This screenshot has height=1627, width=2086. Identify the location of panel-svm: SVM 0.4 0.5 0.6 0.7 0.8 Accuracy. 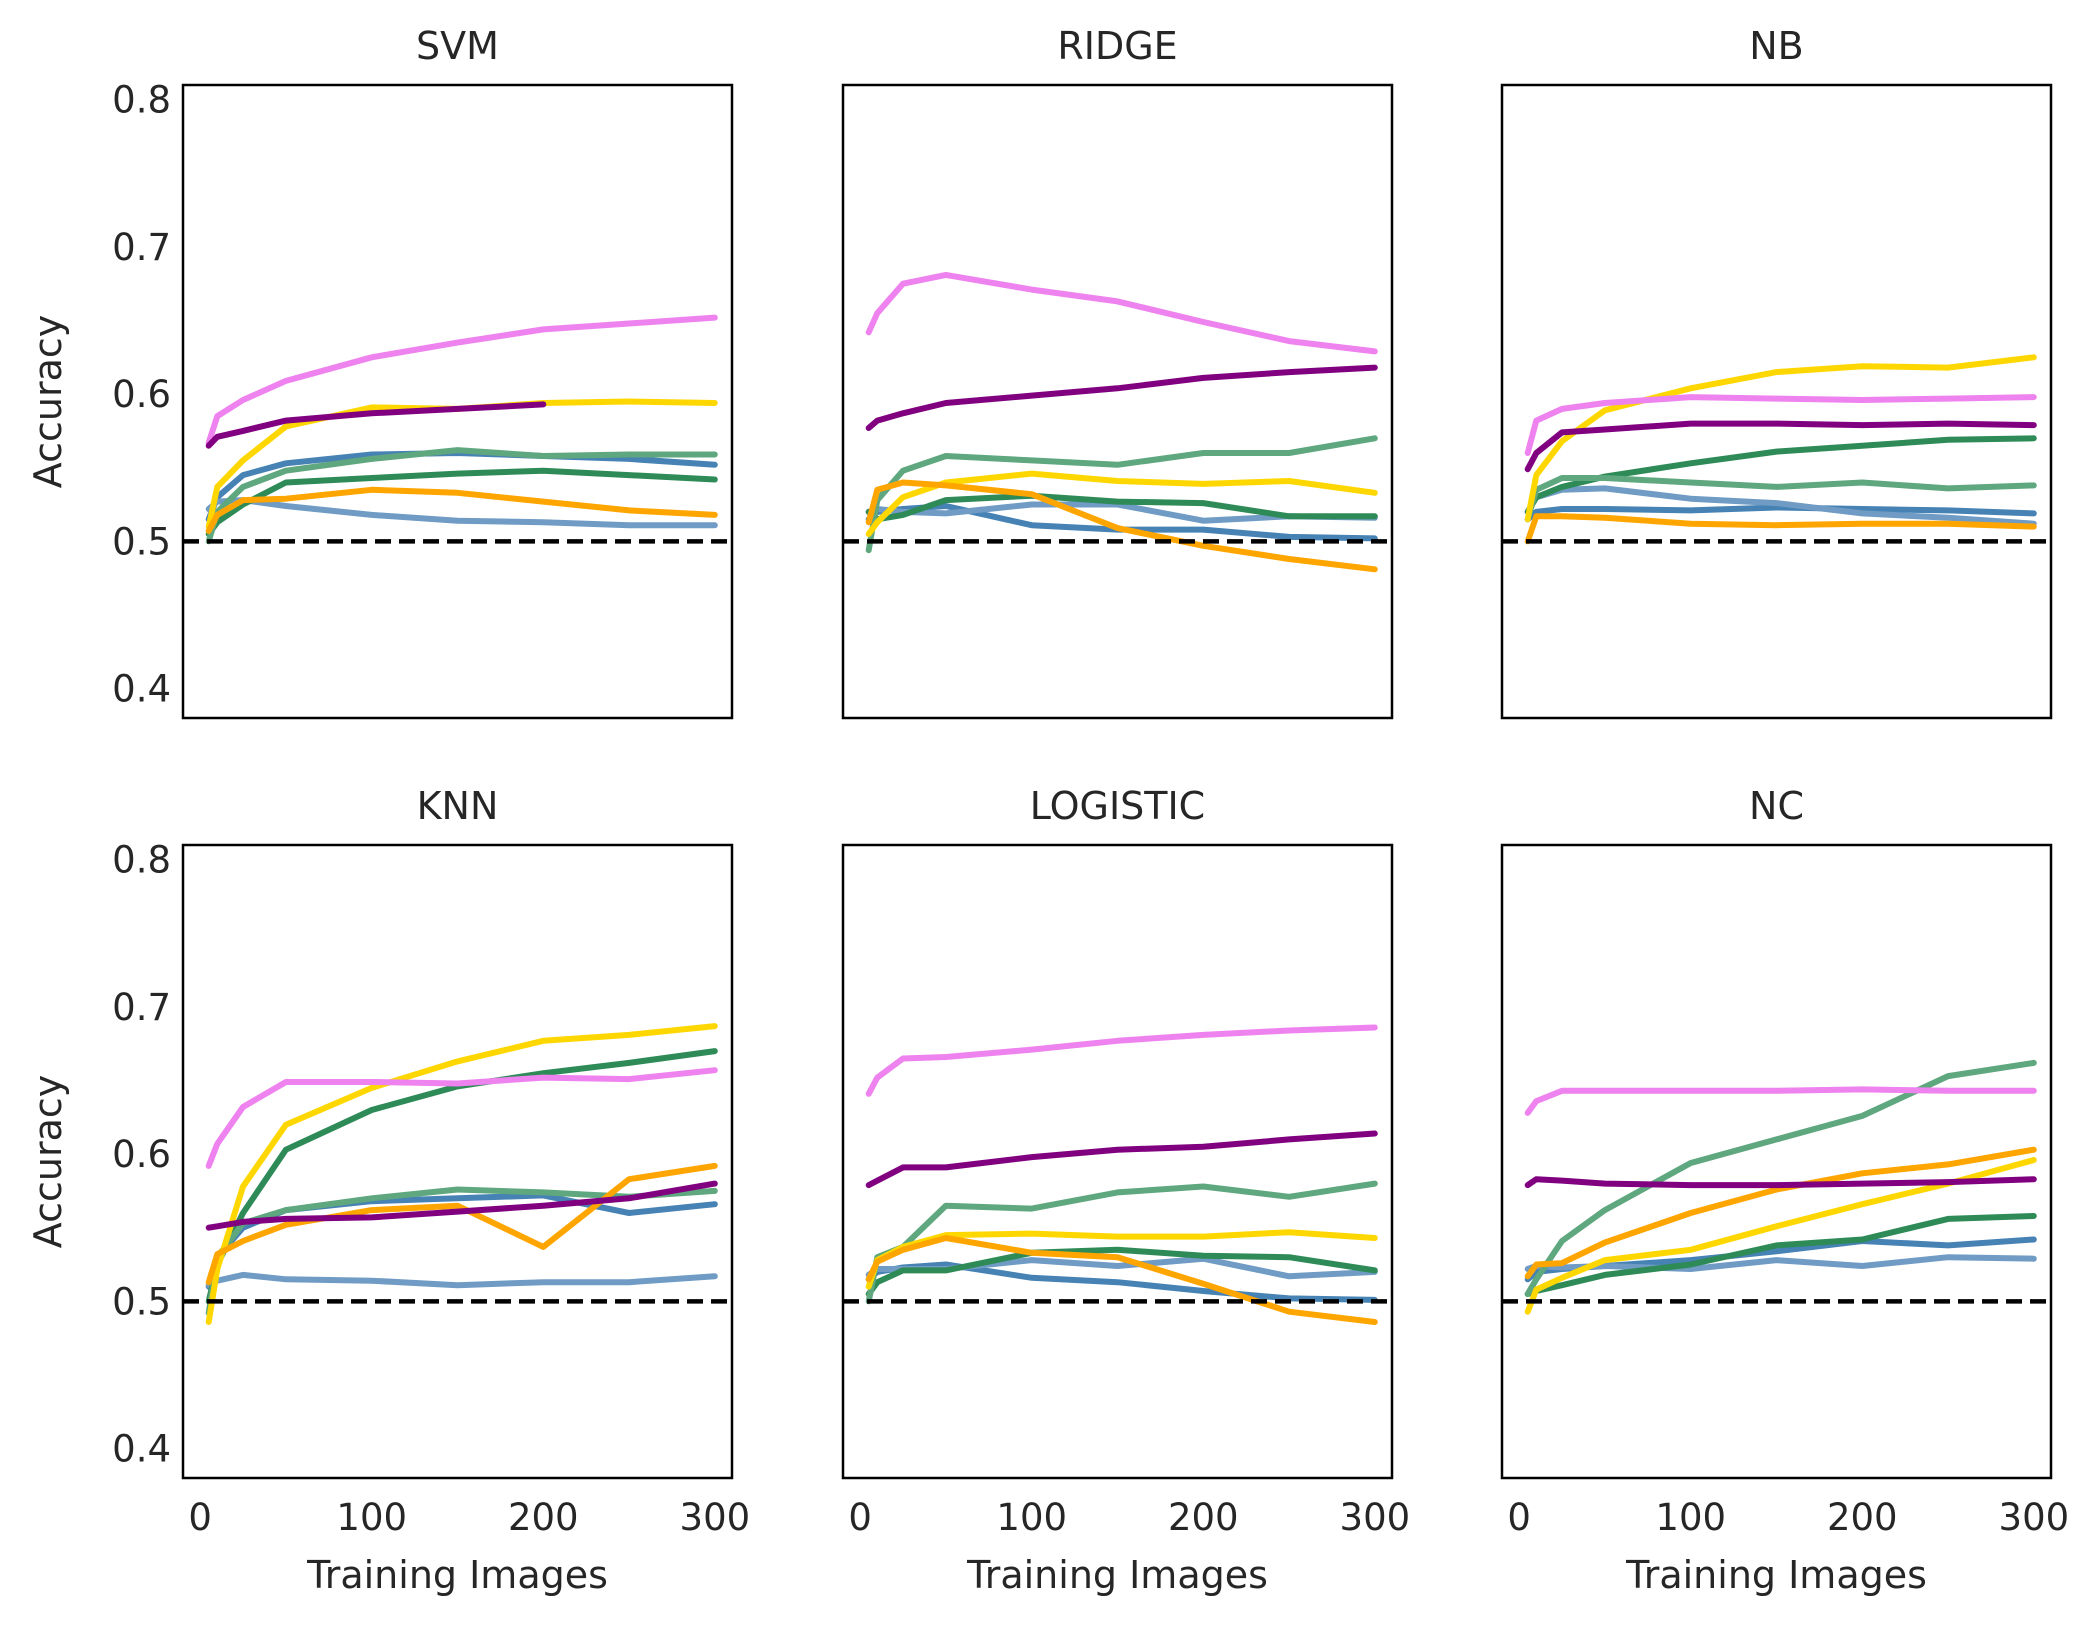
(380, 372).